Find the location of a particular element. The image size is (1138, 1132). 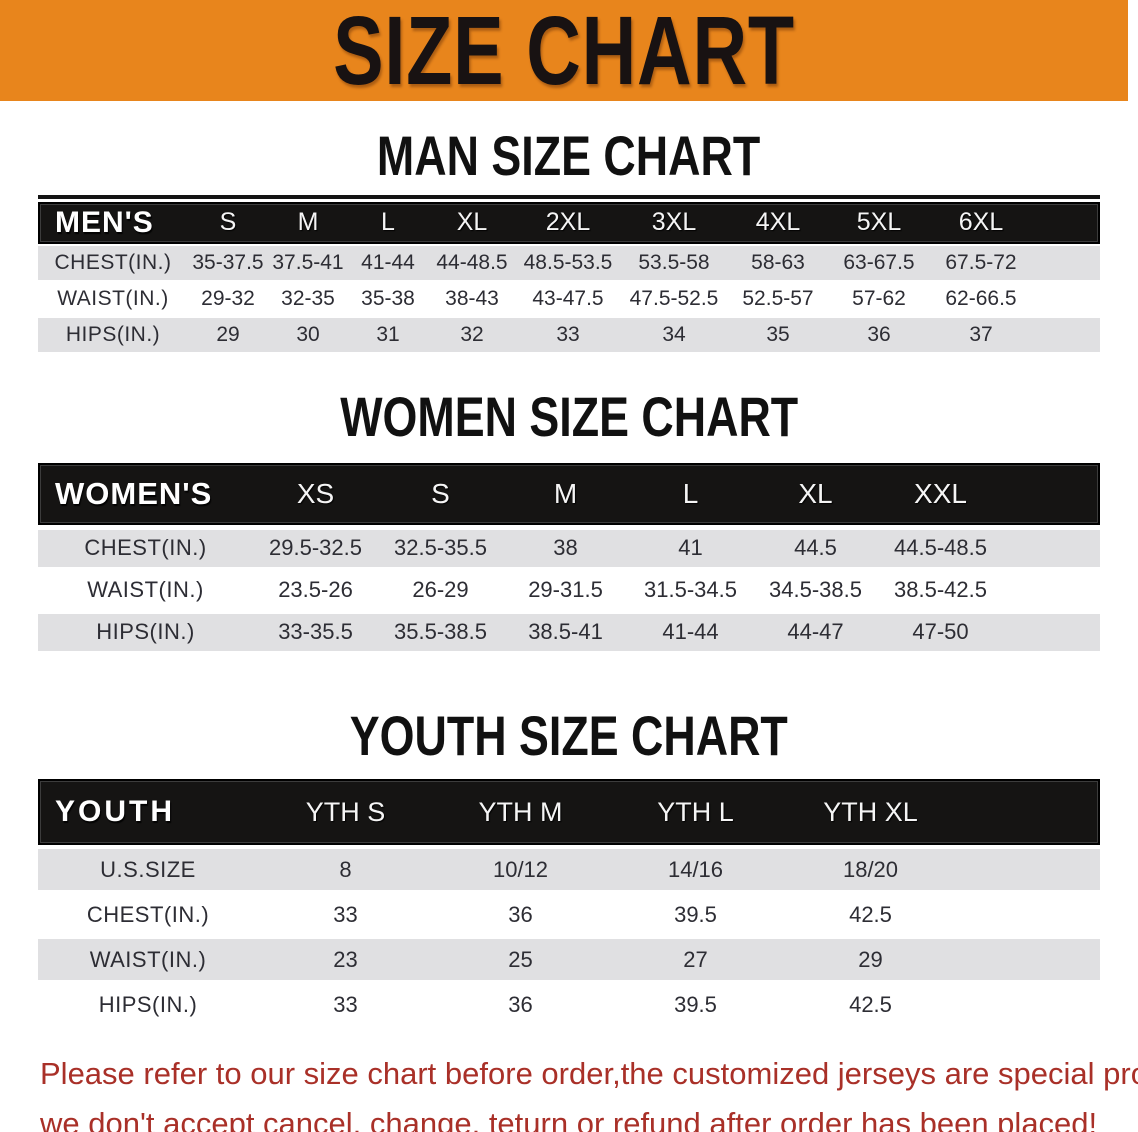

size-value: 35.5-38.5 is located at coordinates (440, 632).